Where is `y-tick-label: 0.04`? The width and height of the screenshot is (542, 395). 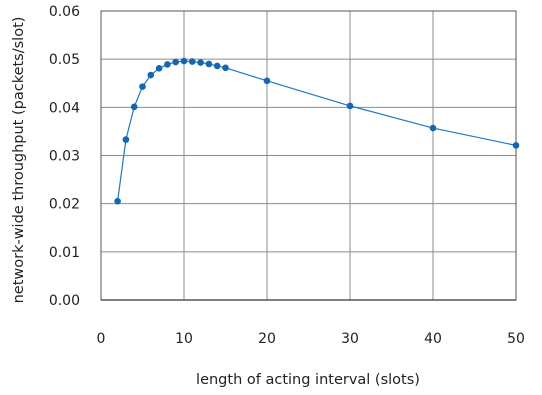 y-tick-label: 0.04 is located at coordinates (64, 108).